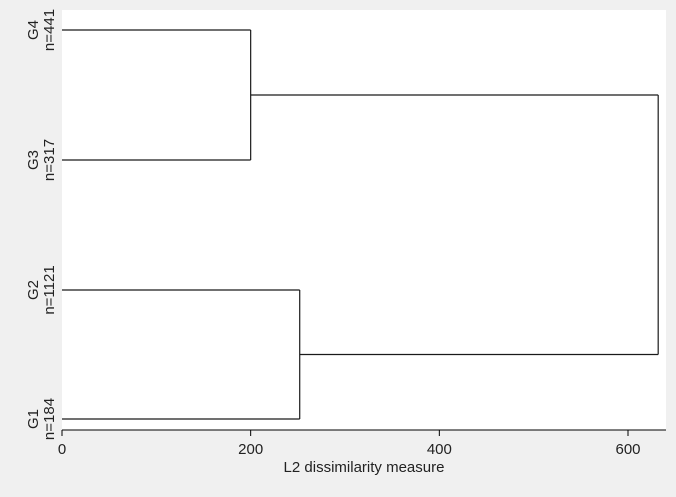 The height and width of the screenshot is (497, 676). I want to click on leaf-count-g1: n=184, so click(49, 419).